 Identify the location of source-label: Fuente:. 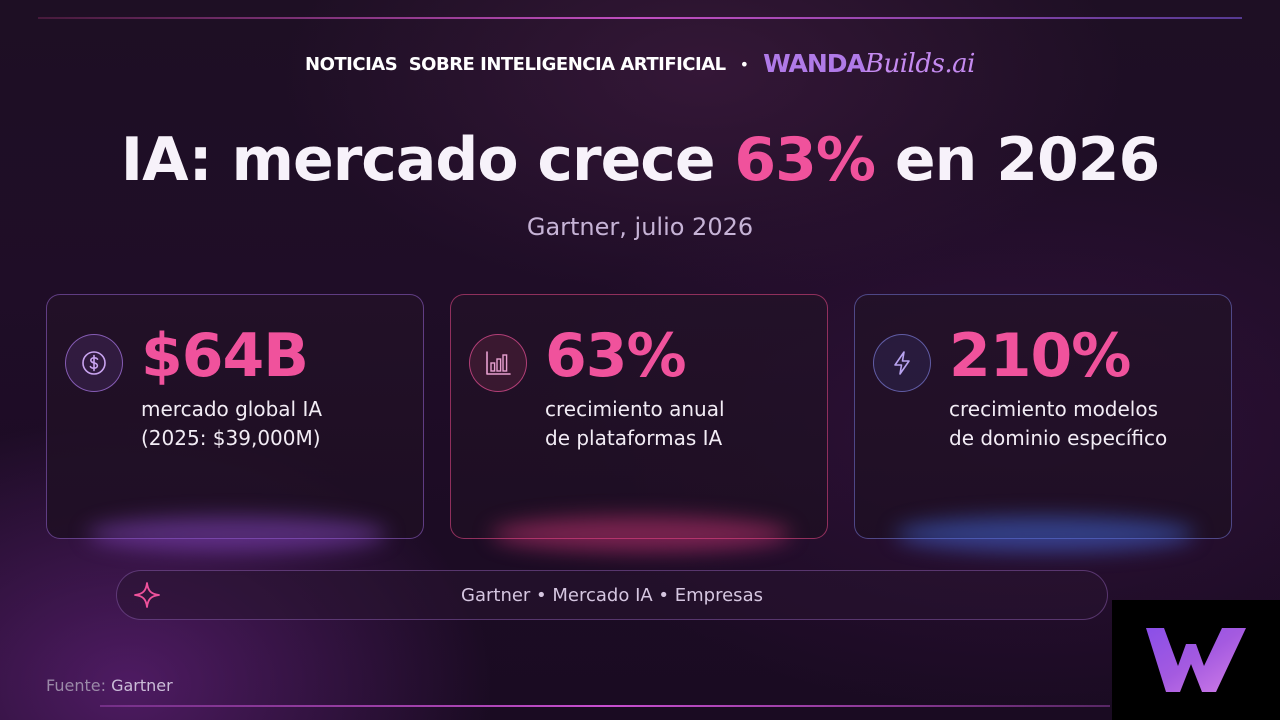
(76, 685).